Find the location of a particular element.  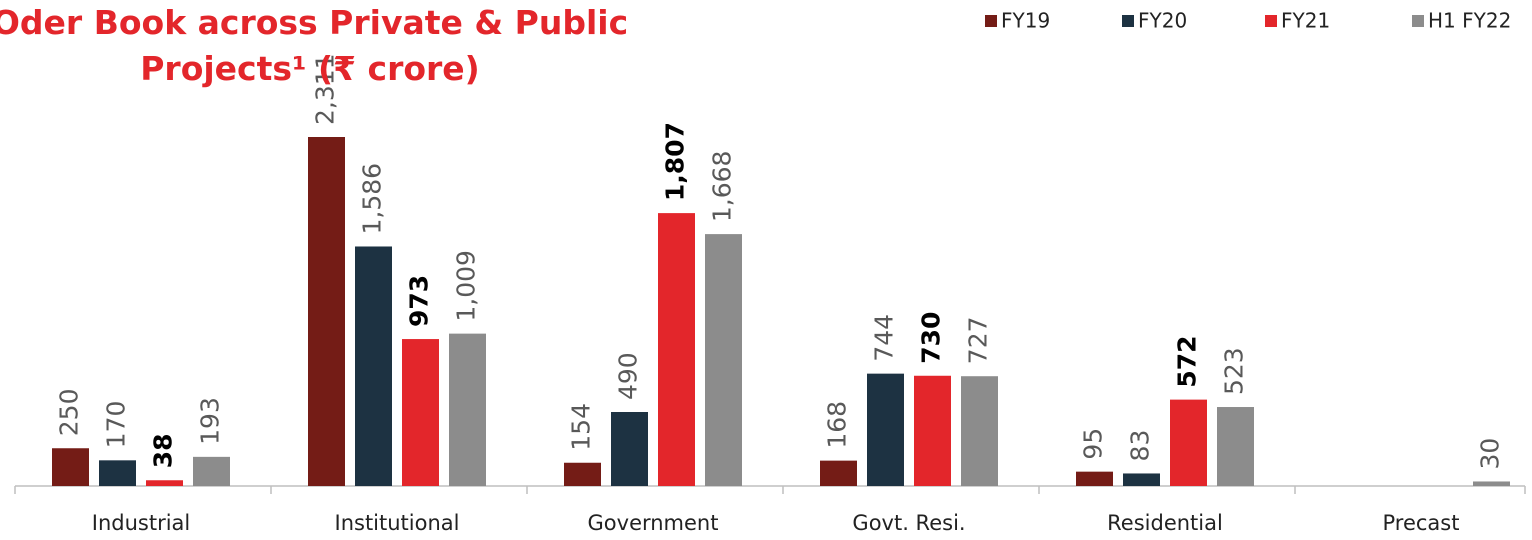

value-label: 2,311 is located at coordinates (325, 89).